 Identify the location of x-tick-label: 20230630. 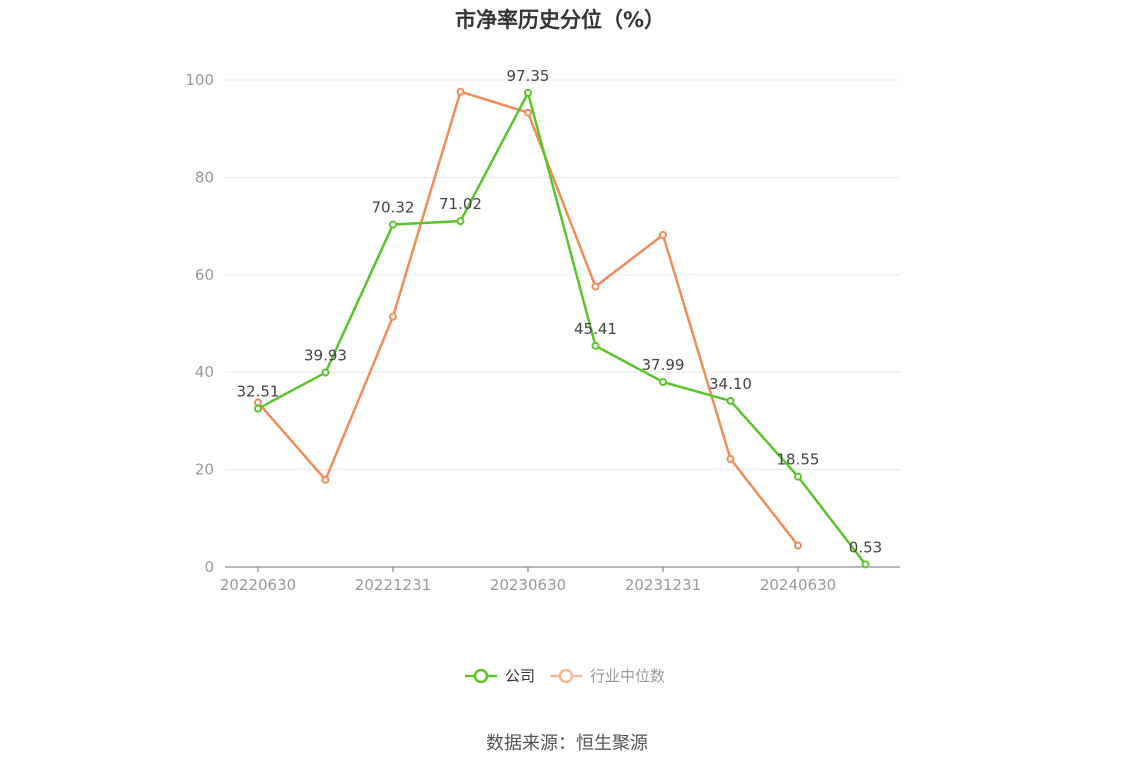
(528, 585).